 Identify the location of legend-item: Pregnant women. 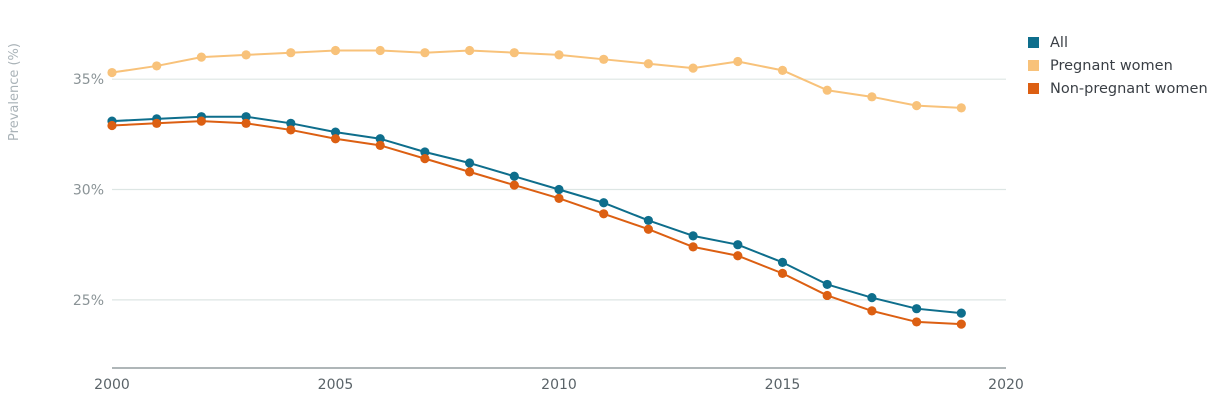
(1118, 65).